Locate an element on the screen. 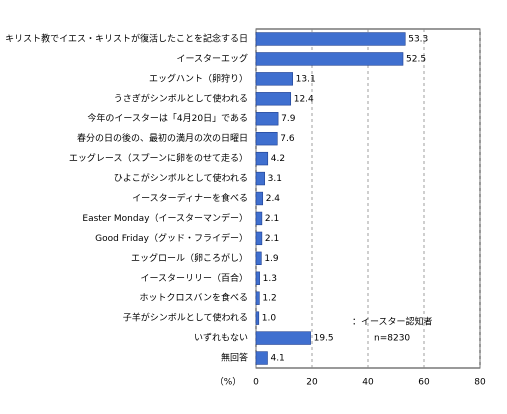 This screenshot has width=507, height=414. y-tick-label: 子羊がシンボルとして使われる is located at coordinates (185, 318).